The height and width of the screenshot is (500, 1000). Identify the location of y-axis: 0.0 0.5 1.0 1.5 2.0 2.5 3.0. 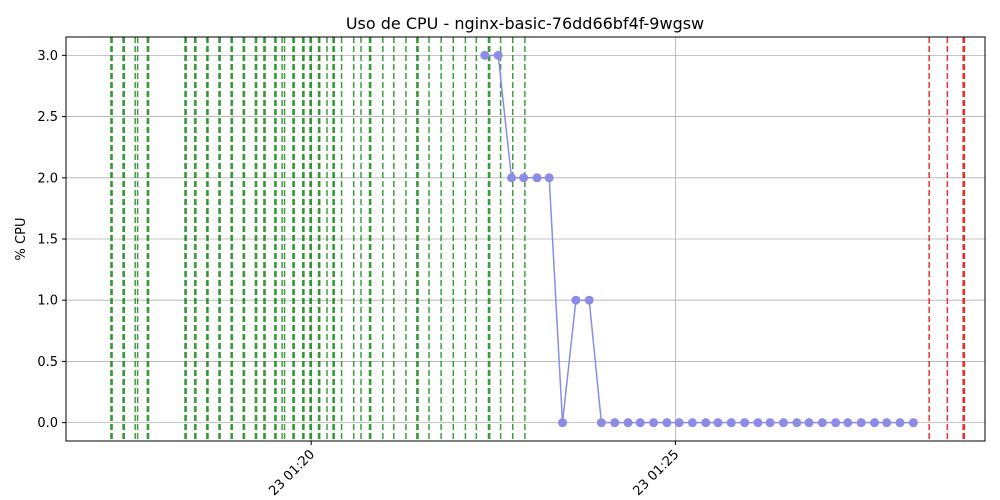
(51, 240).